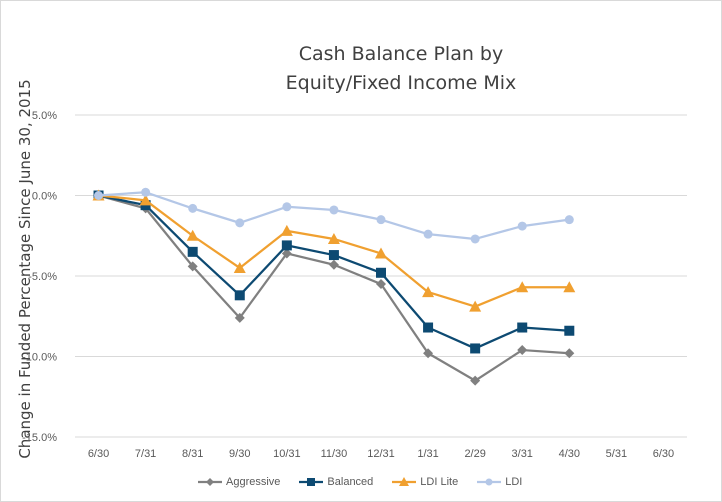 The height and width of the screenshot is (502, 722). What do you see at coordinates (522, 454) in the screenshot?
I see `x-tick-label: 3/31` at bounding box center [522, 454].